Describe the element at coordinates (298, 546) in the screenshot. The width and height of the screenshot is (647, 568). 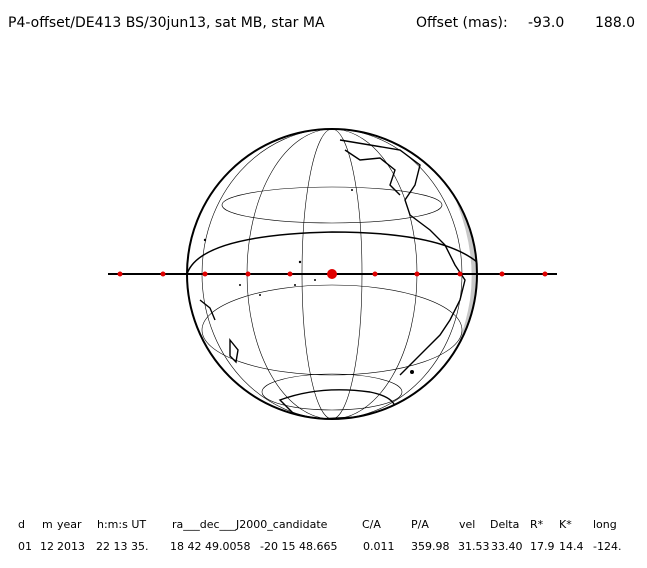
I see `cell: -20 15 48.665` at that location.